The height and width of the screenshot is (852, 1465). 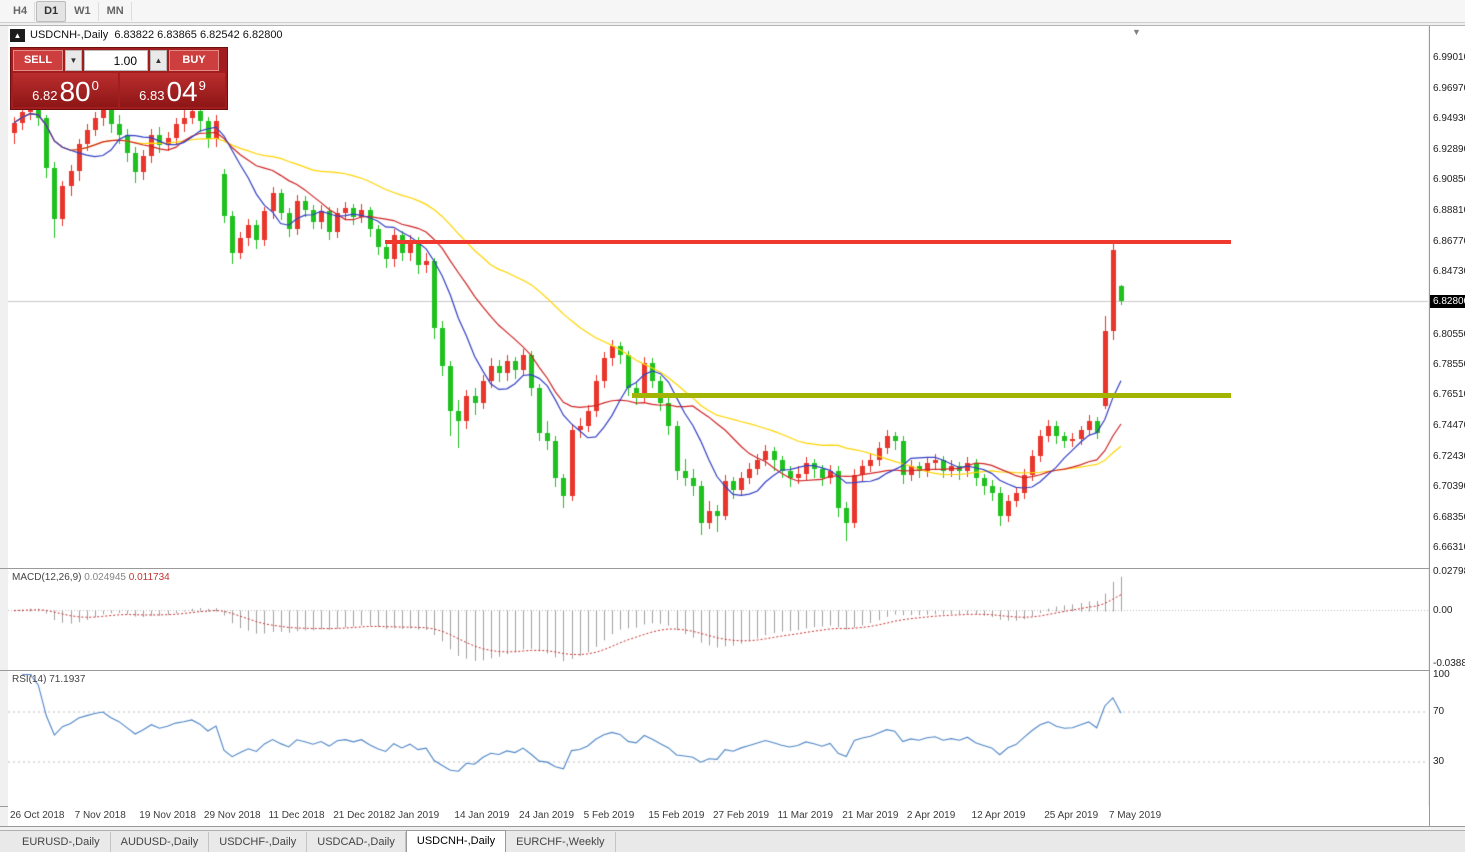 What do you see at coordinates (167, 815) in the screenshot?
I see `date-label: 19 Nov 2018` at bounding box center [167, 815].